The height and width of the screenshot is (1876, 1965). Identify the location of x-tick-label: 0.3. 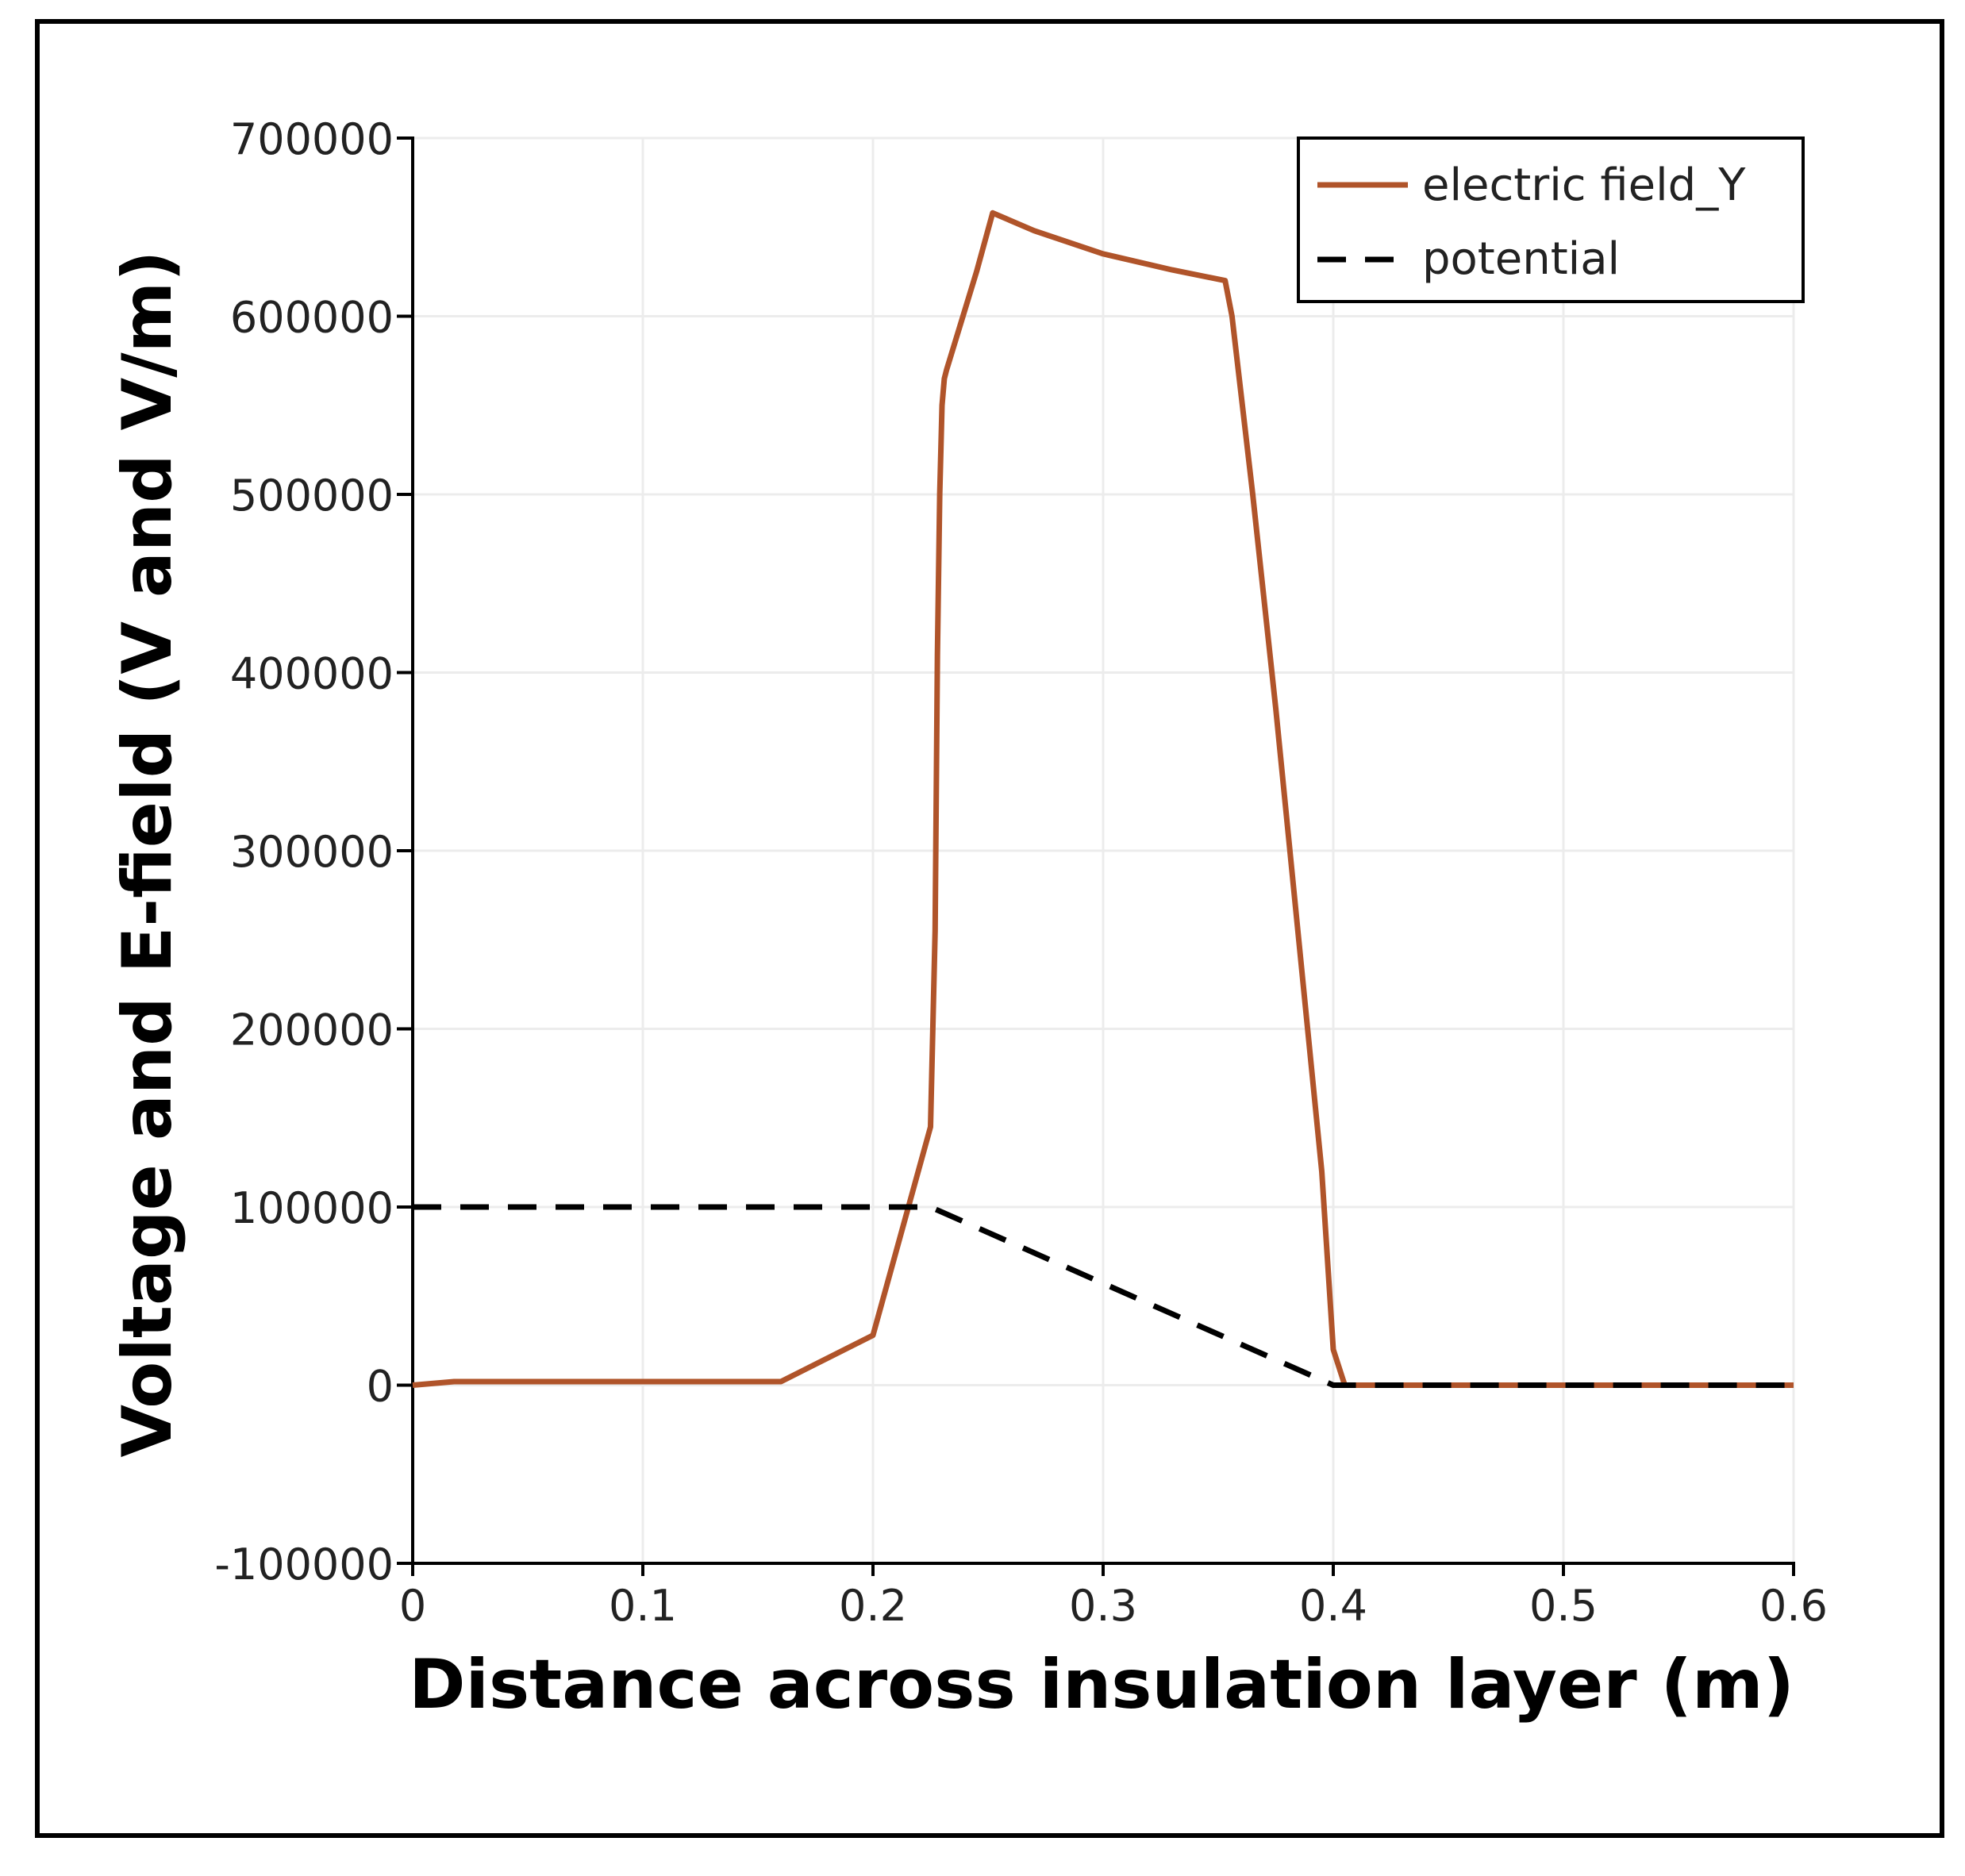
(1103, 1606).